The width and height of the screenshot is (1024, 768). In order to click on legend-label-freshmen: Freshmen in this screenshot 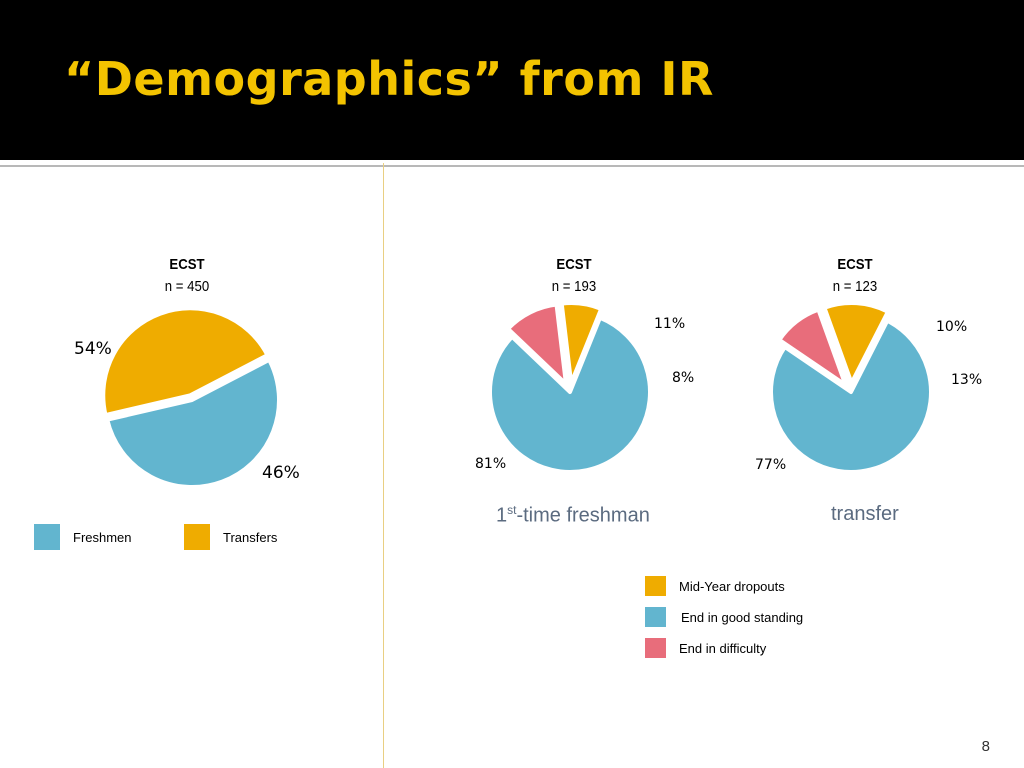, I will do `click(102, 537)`.